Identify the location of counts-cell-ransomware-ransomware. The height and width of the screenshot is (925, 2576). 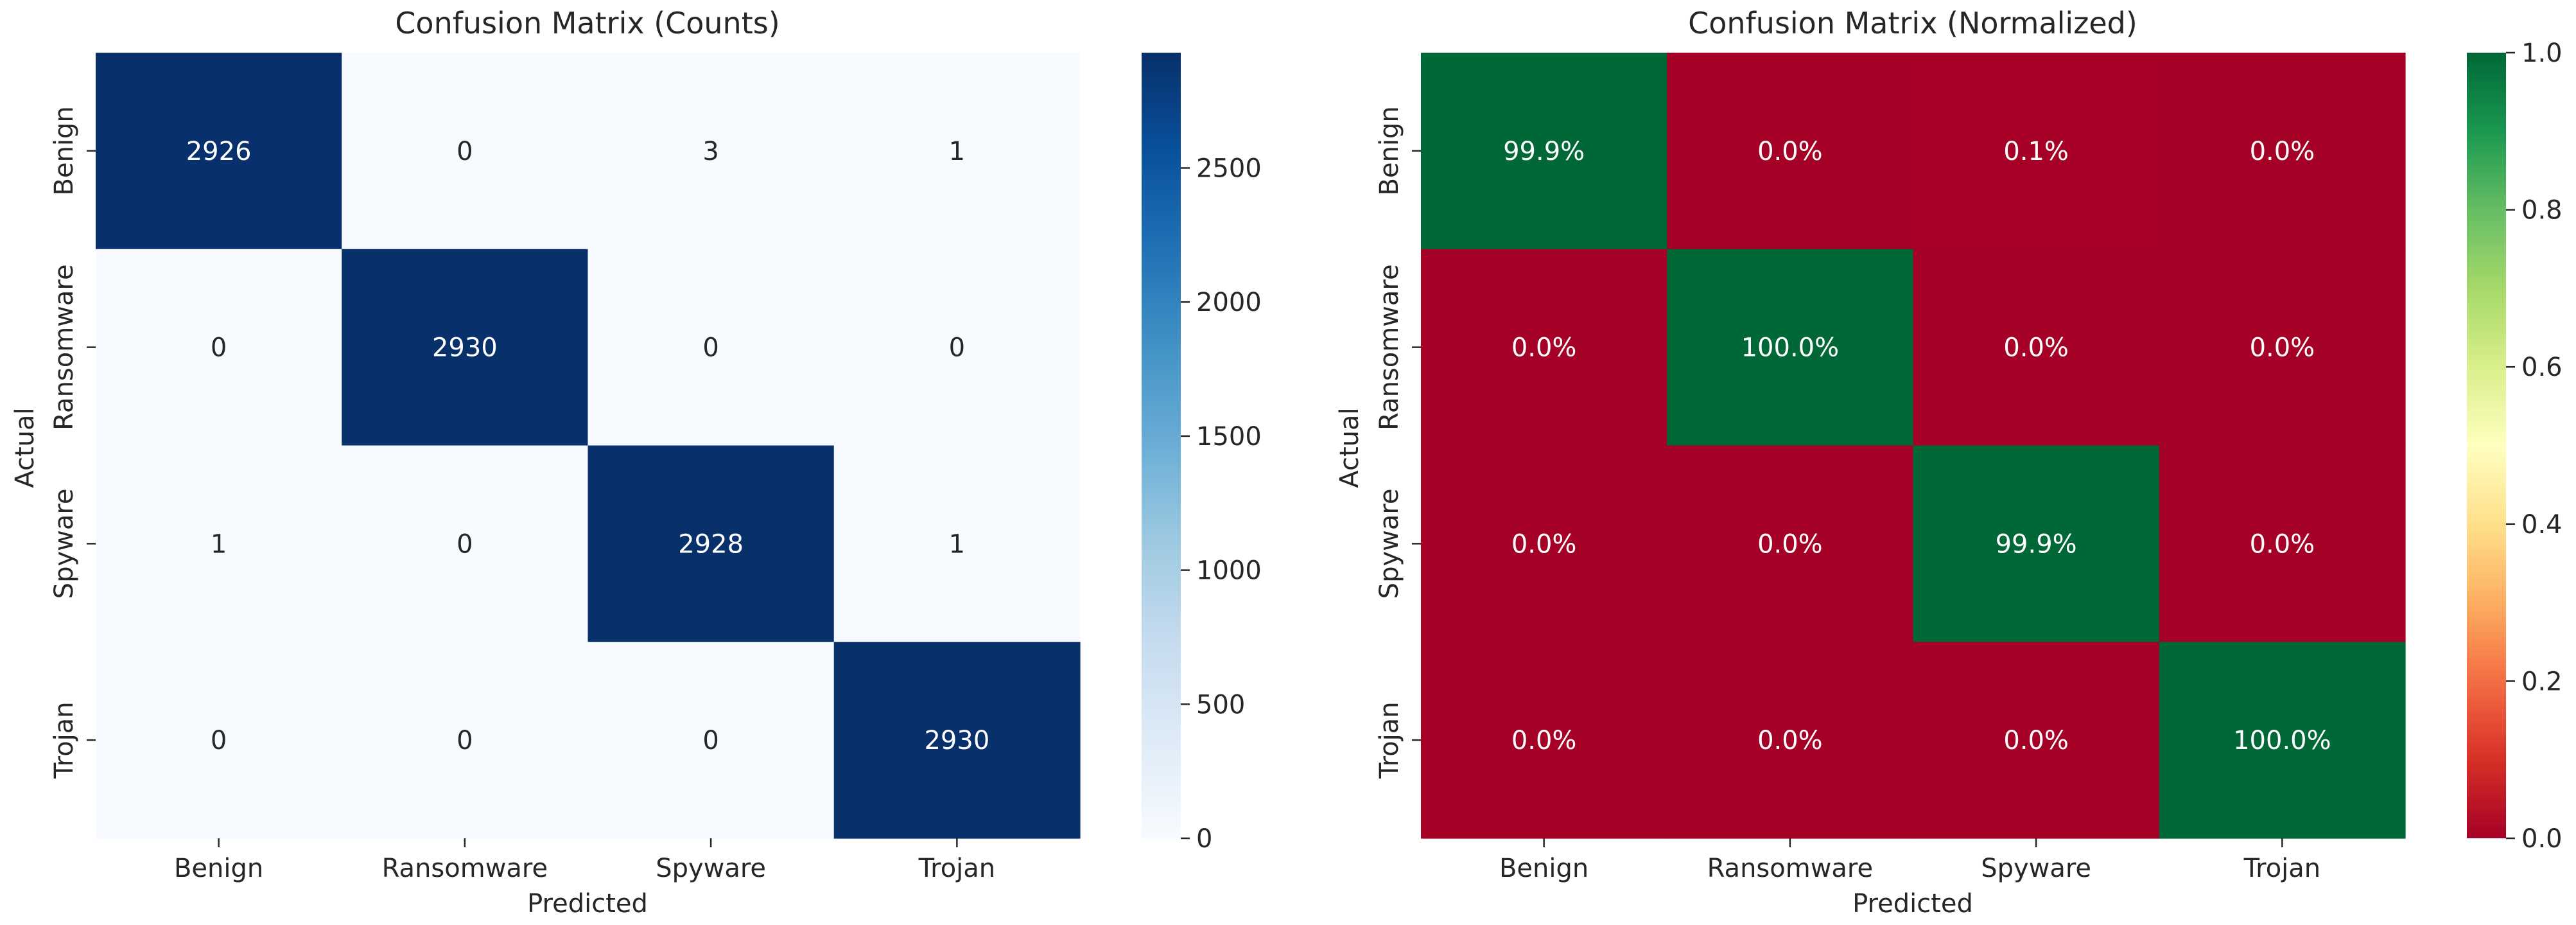
(465, 348).